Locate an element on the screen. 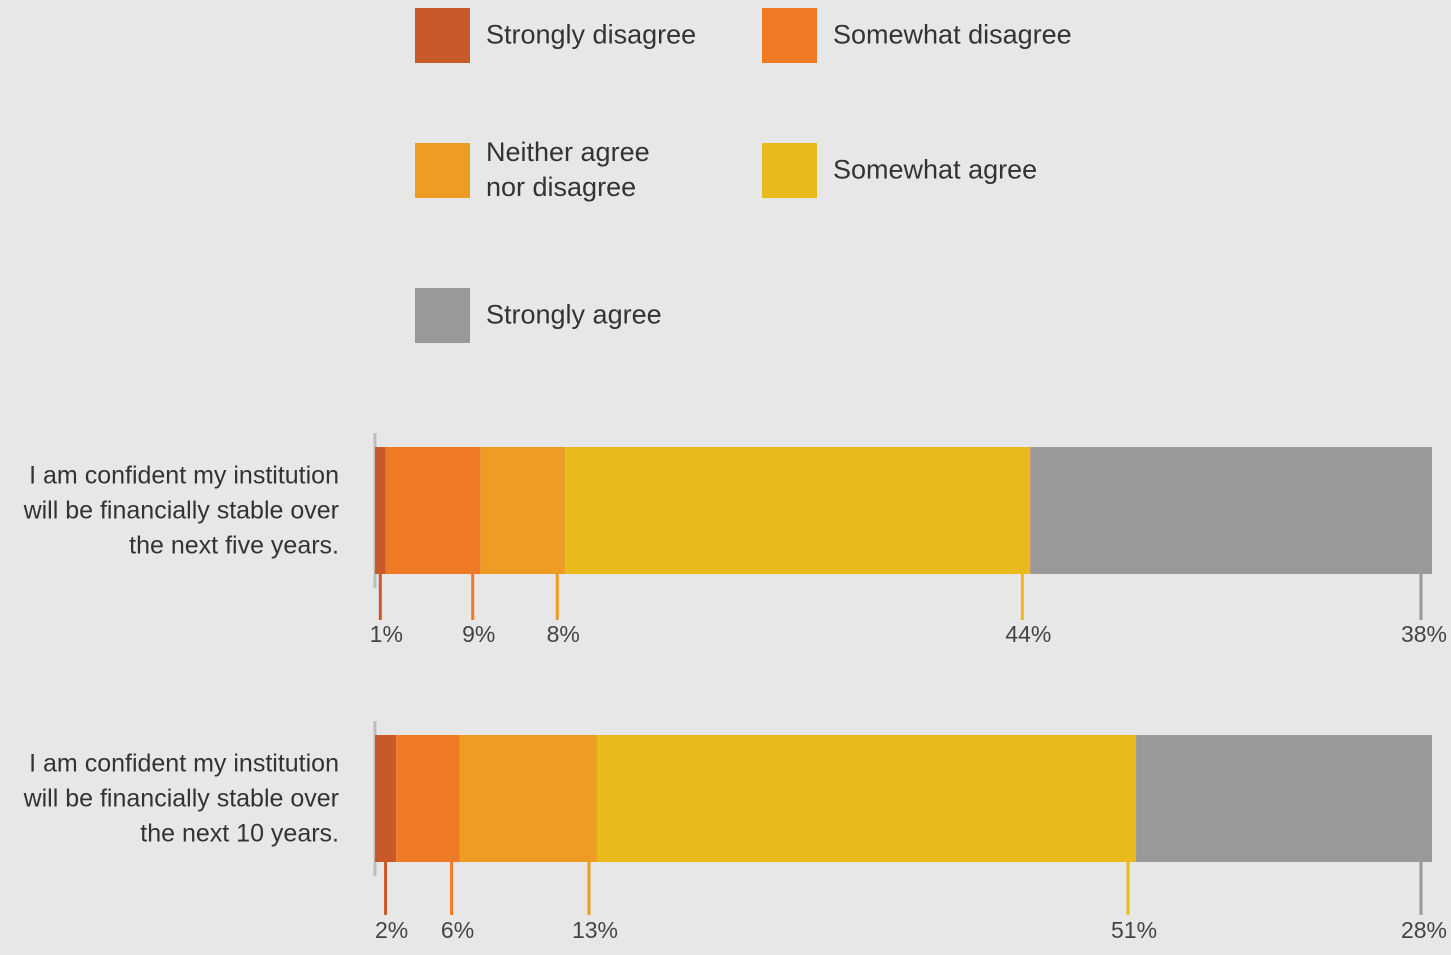  value-label: 28% is located at coordinates (1424, 930).